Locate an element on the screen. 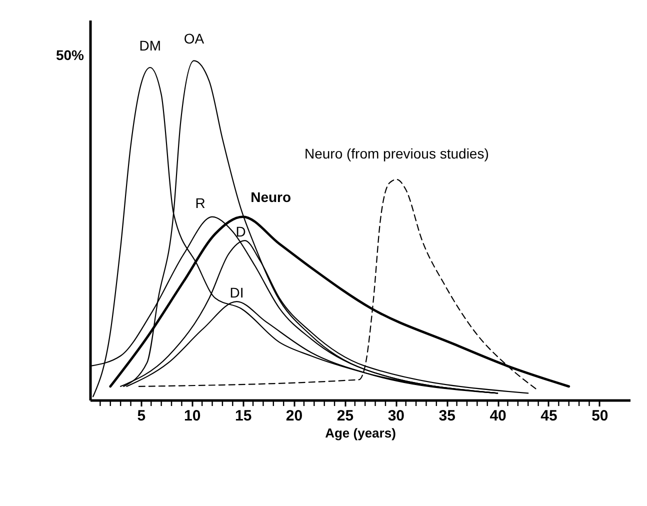 This screenshot has height=506, width=647. x-tick-label: 35 is located at coordinates (447, 416).